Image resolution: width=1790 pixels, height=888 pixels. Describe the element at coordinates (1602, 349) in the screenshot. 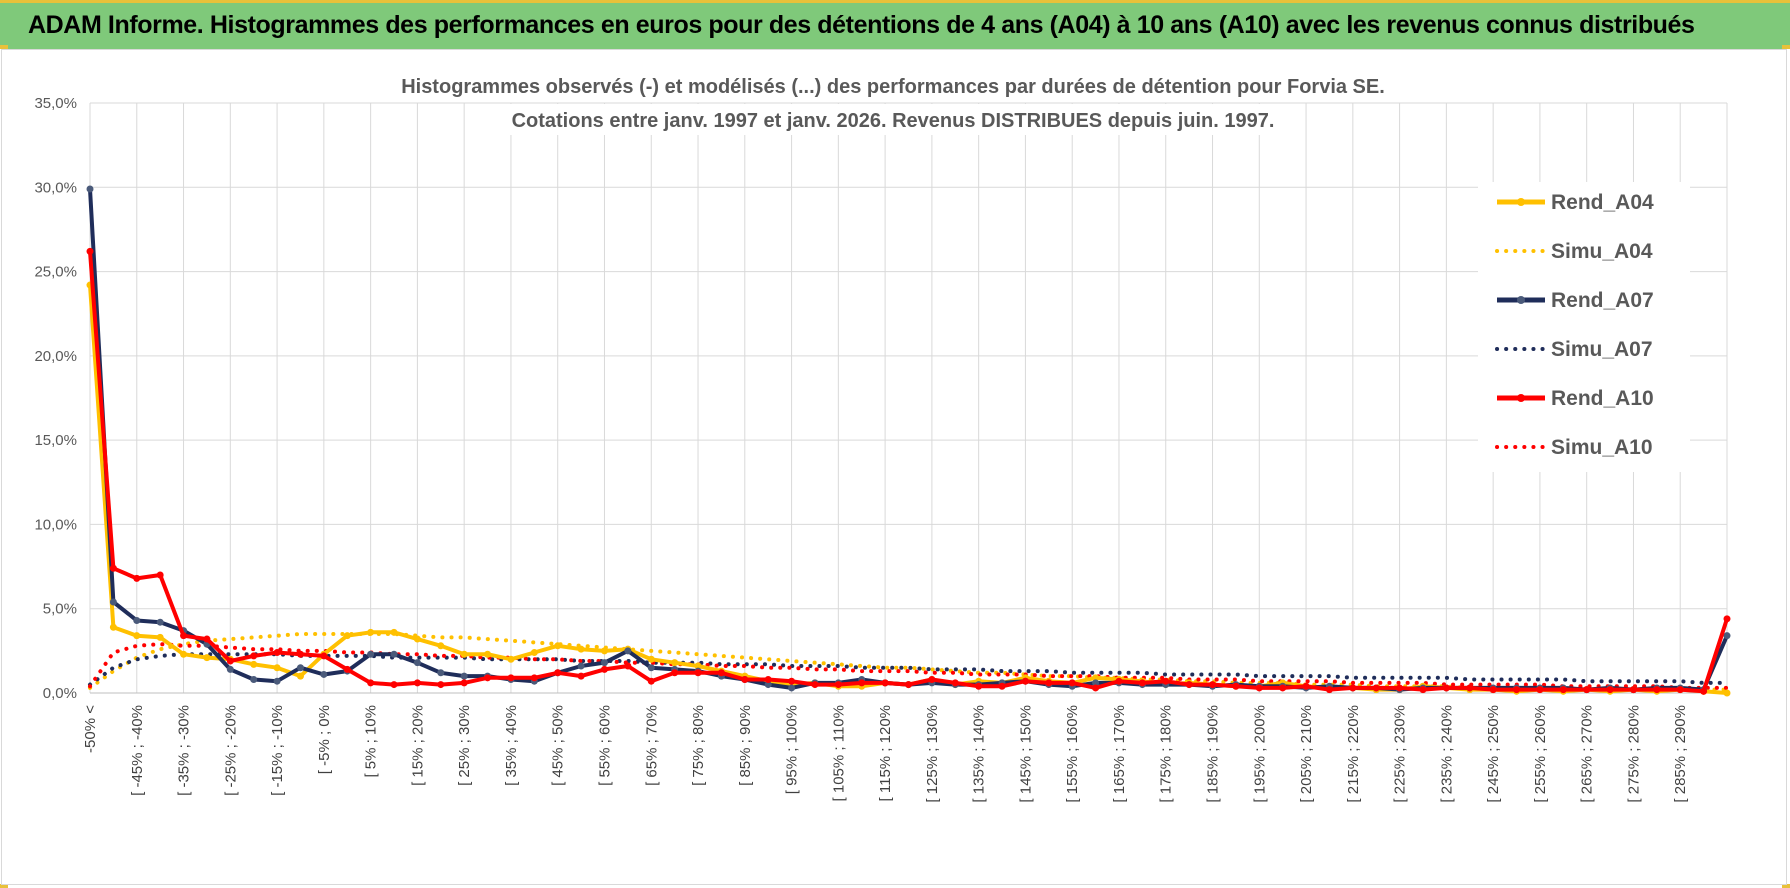

I see `legend-label: Simu_A07` at that location.